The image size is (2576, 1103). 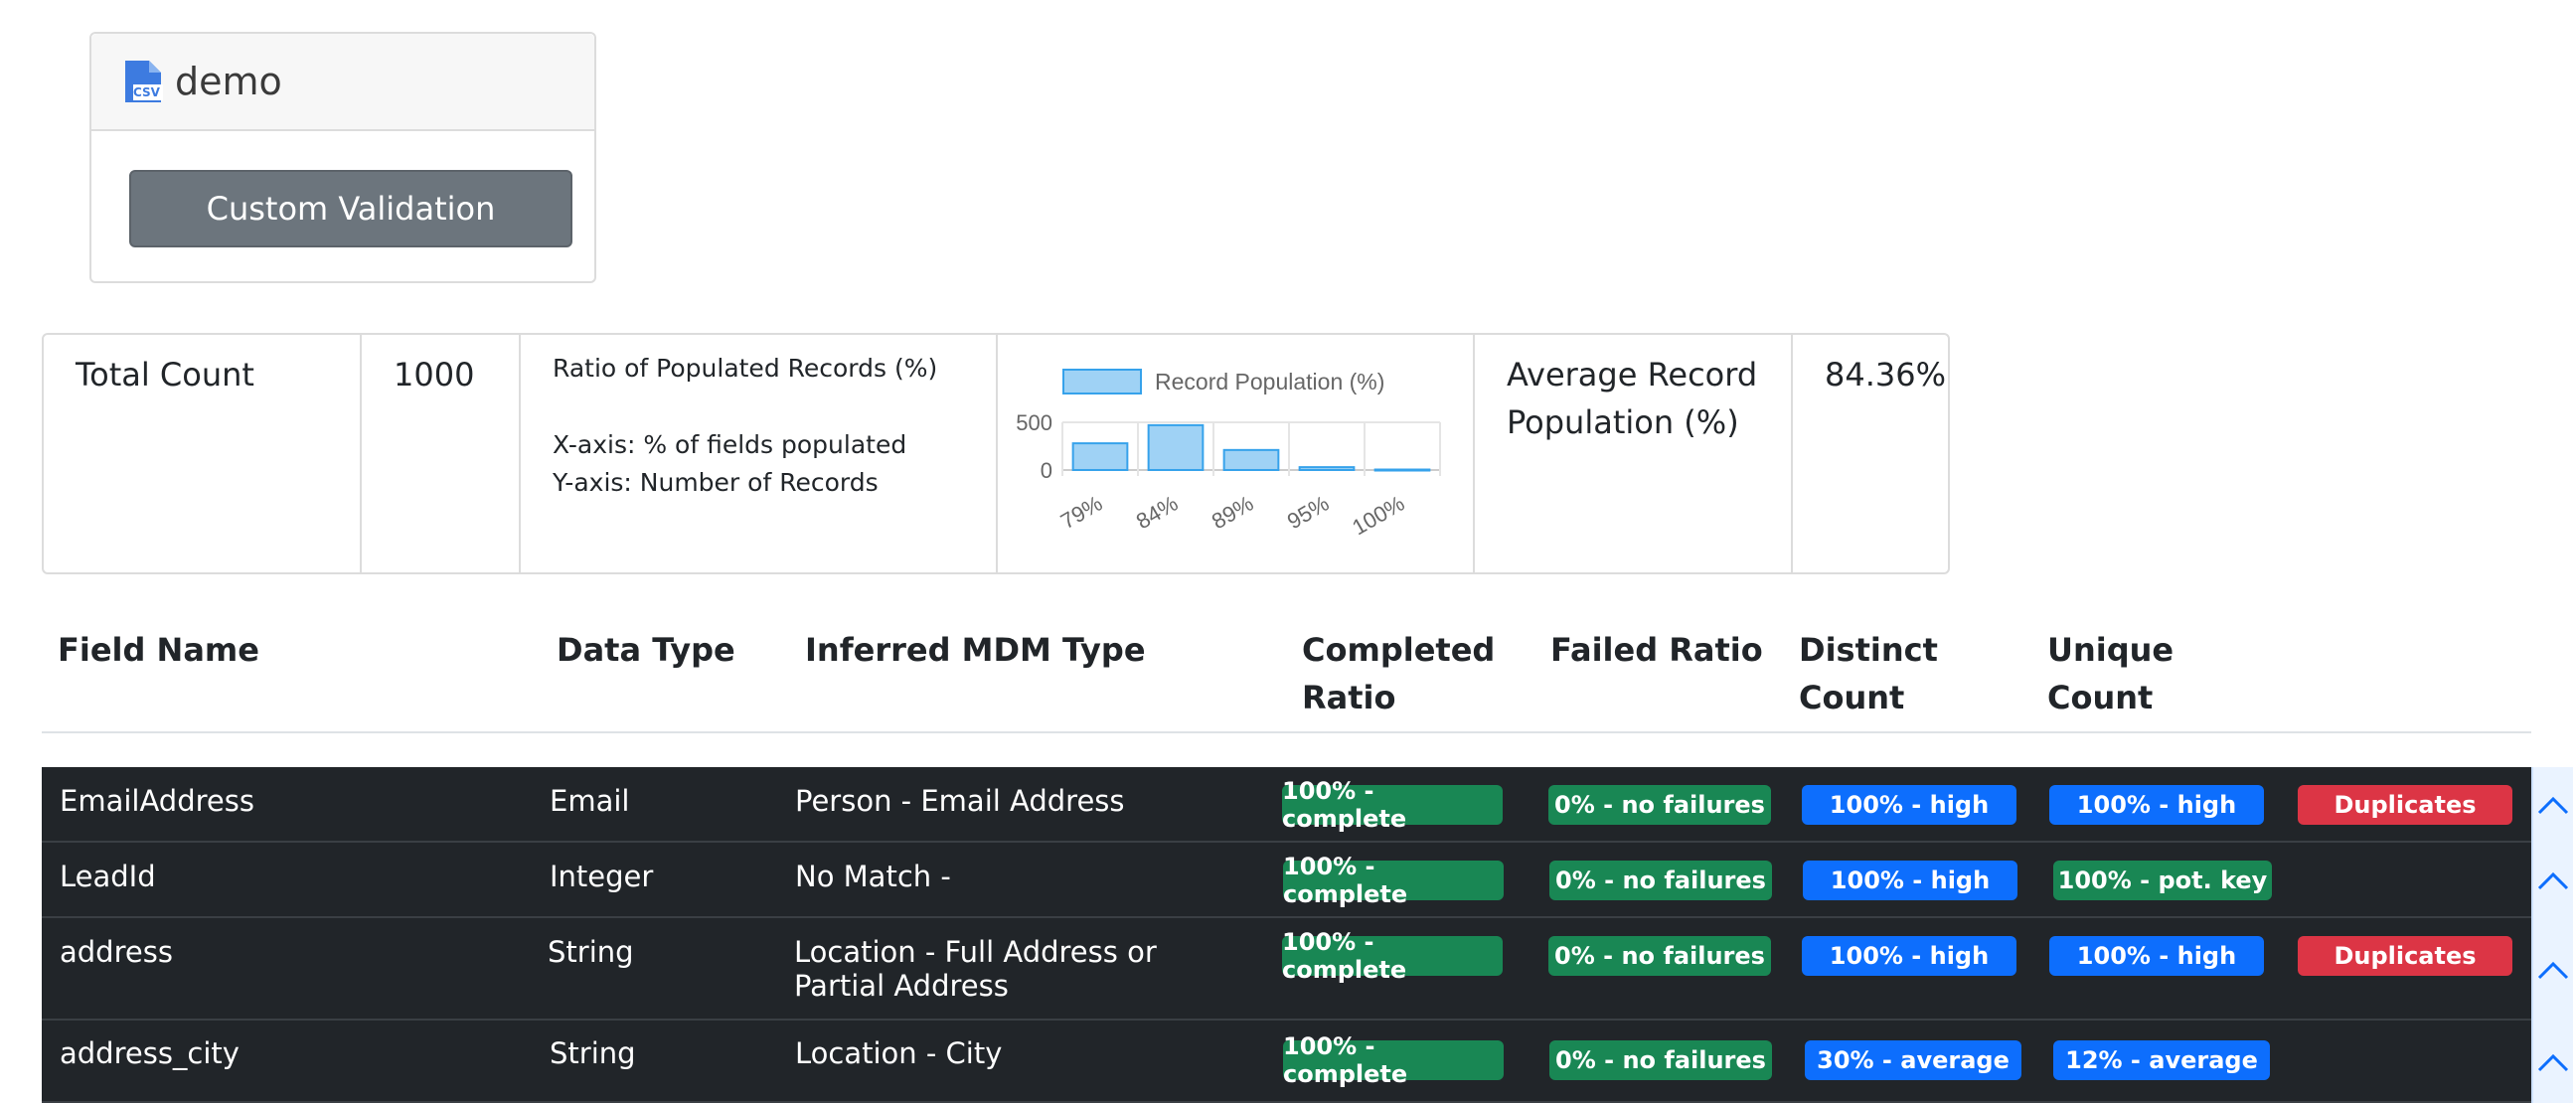 What do you see at coordinates (1102, 381) in the screenshot?
I see `legend-swatch` at bounding box center [1102, 381].